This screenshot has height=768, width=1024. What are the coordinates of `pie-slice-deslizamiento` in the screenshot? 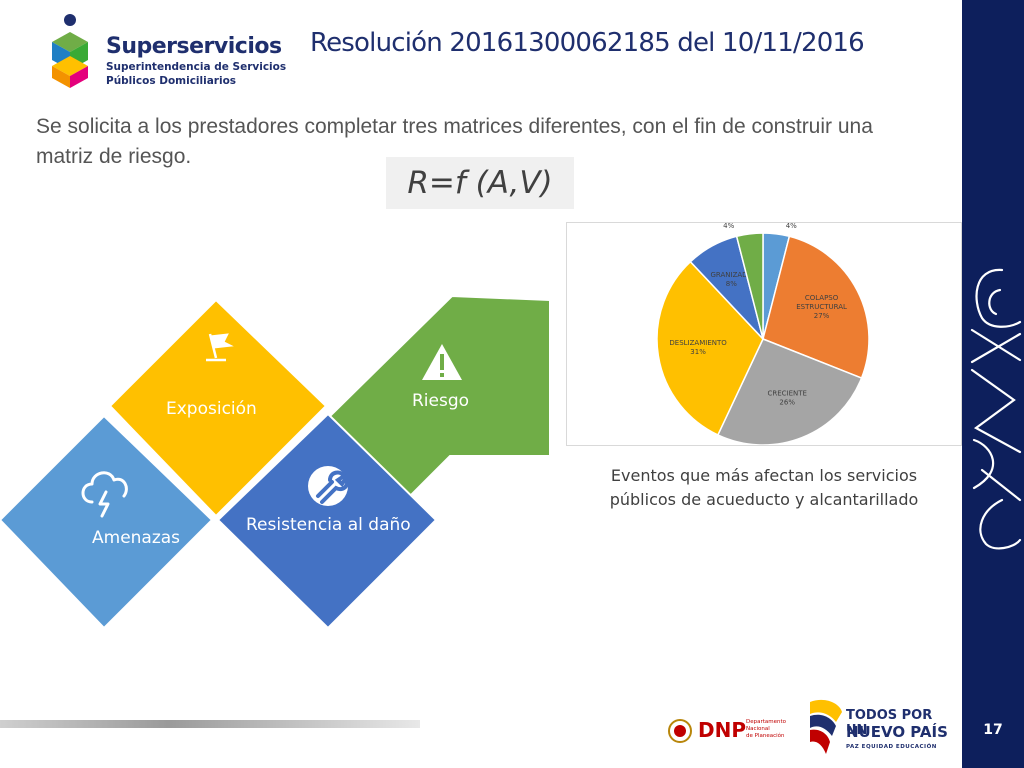 It's located at (710, 348).